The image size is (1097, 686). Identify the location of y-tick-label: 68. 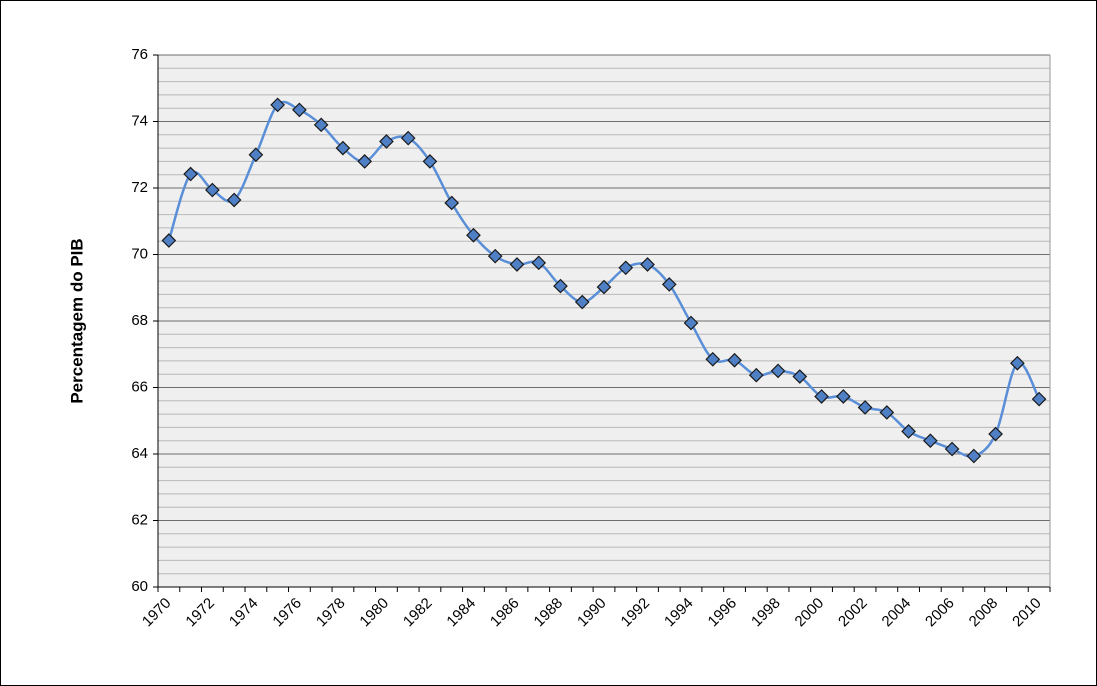
(139, 320).